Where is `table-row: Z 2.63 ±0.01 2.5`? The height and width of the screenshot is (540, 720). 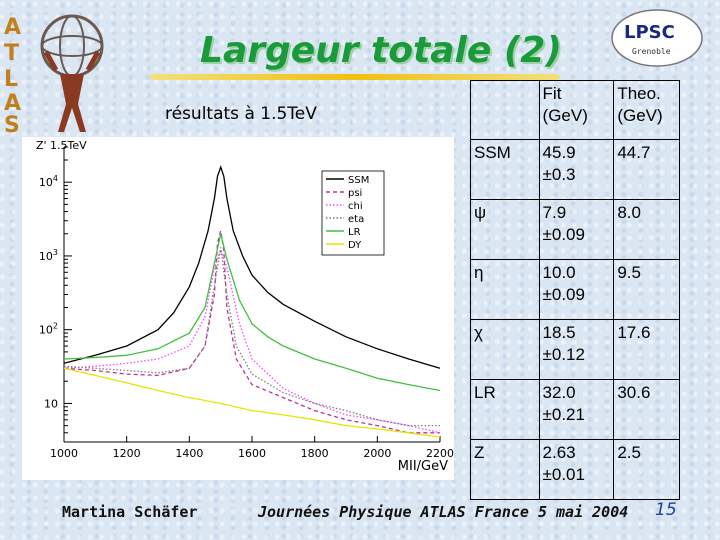
table-row: Z 2.63 ±0.01 2.5 is located at coordinates (575, 469).